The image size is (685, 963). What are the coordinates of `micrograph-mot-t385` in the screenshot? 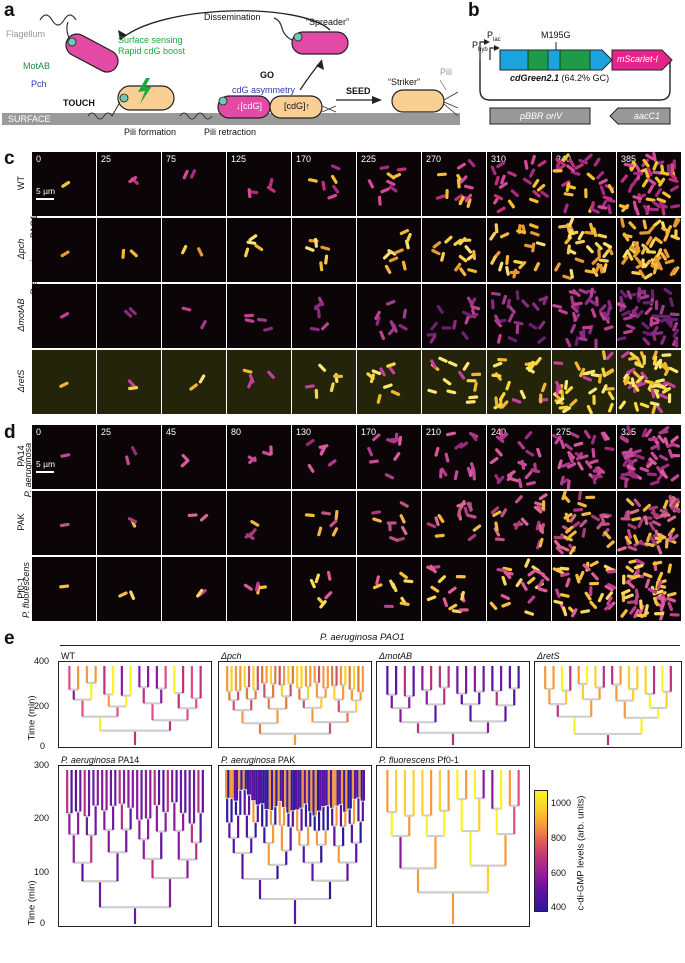 It's located at (649, 316).